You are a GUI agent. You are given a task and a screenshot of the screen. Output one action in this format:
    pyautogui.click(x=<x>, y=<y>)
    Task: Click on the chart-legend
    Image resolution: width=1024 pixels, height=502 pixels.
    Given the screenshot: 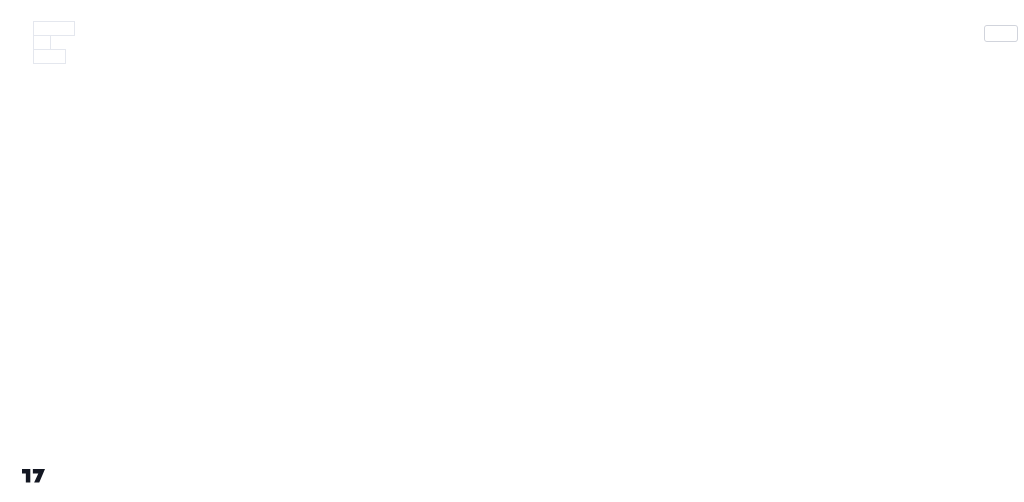 What is the action you would take?
    pyautogui.click(x=54, y=42)
    